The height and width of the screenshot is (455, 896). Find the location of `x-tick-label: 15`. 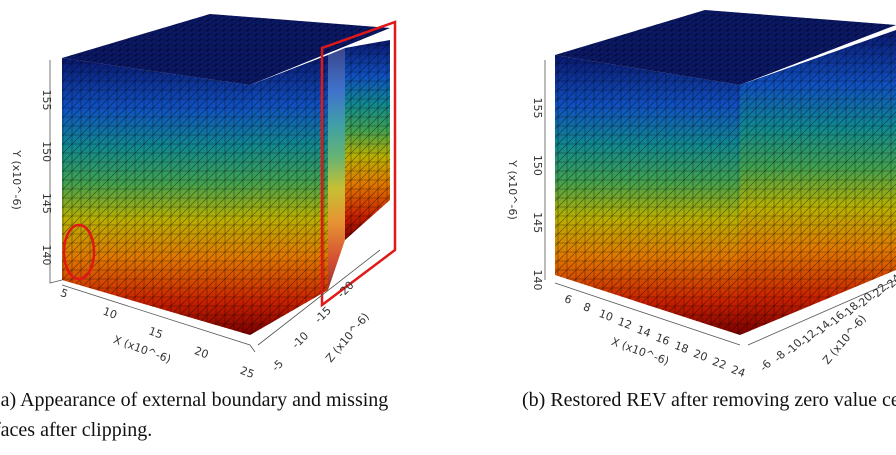

x-tick-label: 15 is located at coordinates (156, 333).